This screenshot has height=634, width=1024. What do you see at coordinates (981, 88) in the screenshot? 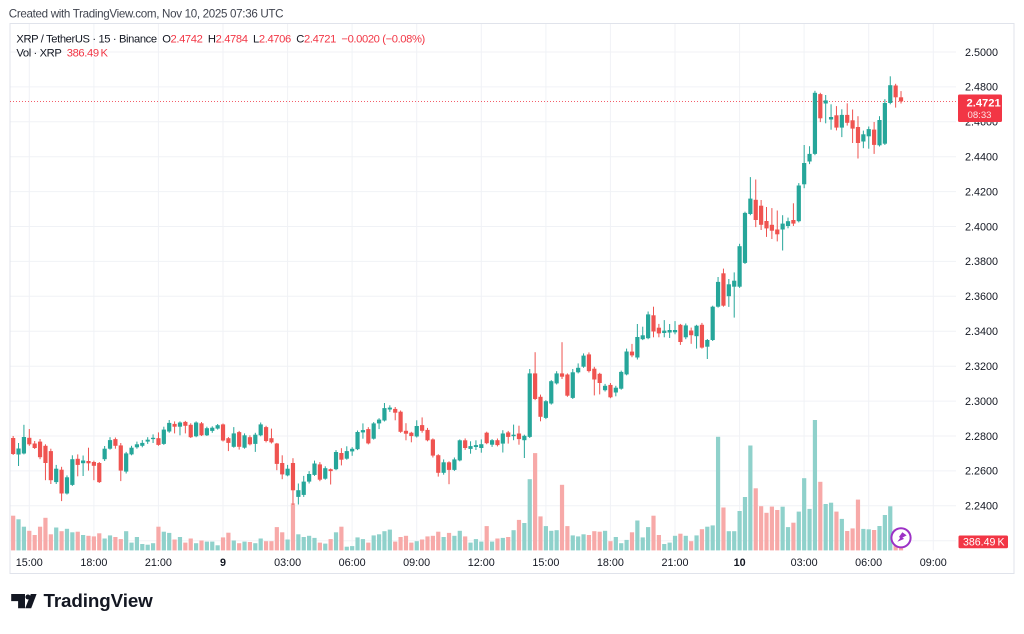
I see `svg-text: 2.4800` at bounding box center [981, 88].